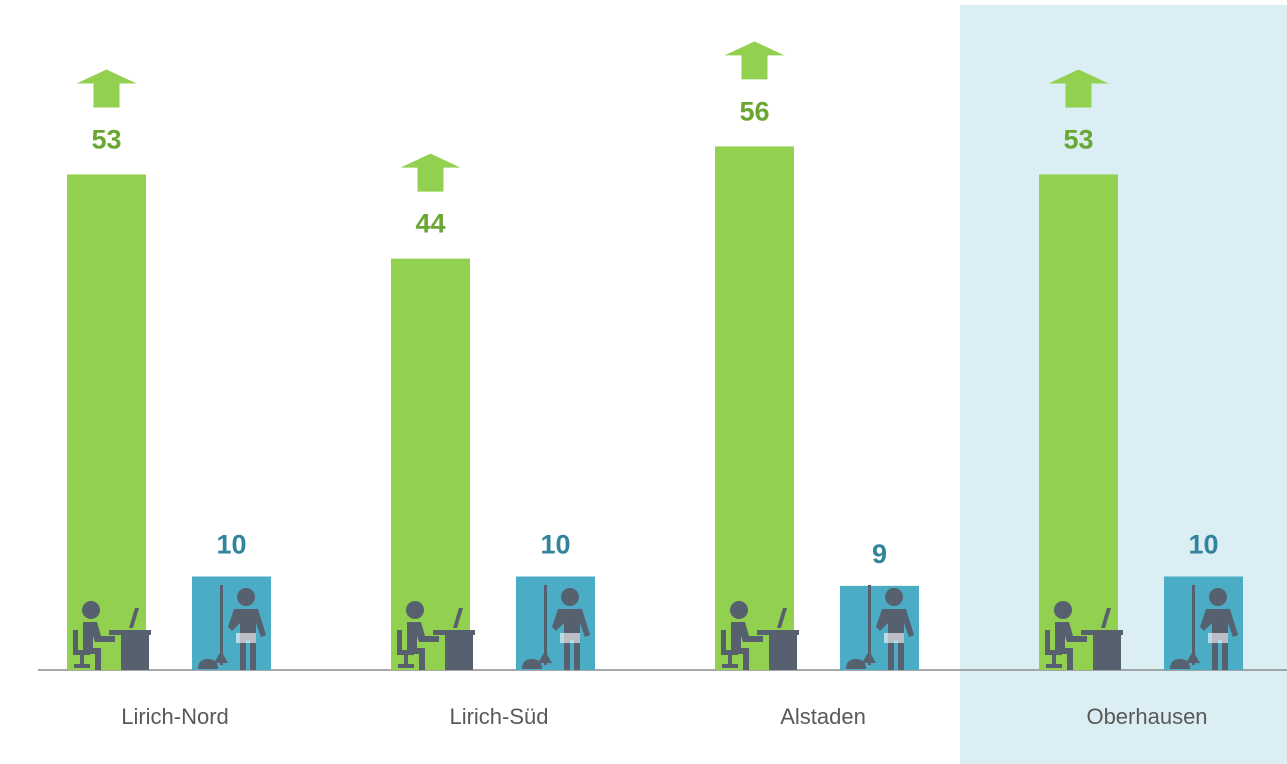 The height and width of the screenshot is (764, 1287). I want to click on category-label: Oberhausen, so click(1146, 716).